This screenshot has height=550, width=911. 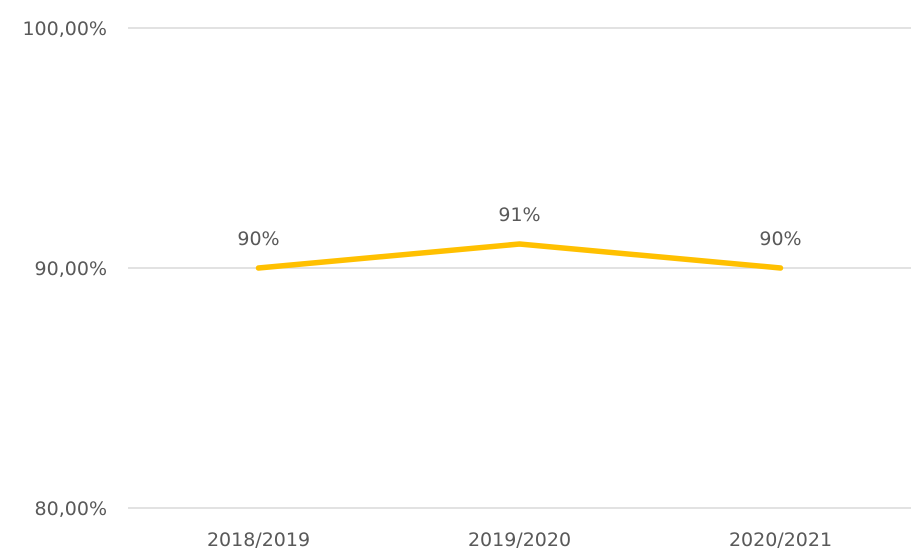 I want to click on x-tick-label: 2020/2021, so click(x=780, y=539).